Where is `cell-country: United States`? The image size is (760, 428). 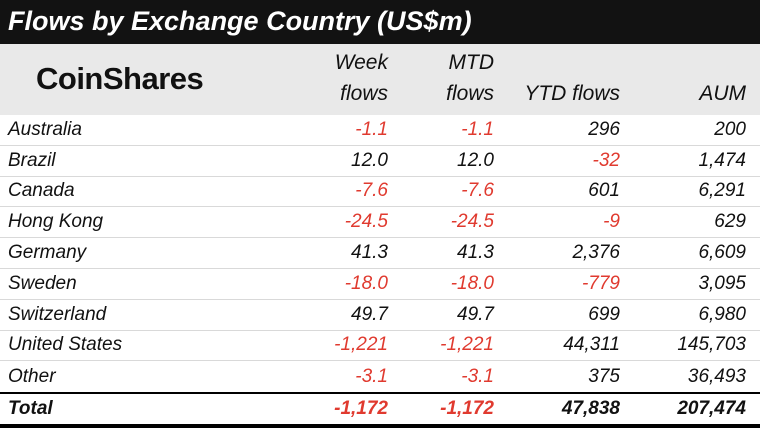 cell-country: United States is located at coordinates (65, 345).